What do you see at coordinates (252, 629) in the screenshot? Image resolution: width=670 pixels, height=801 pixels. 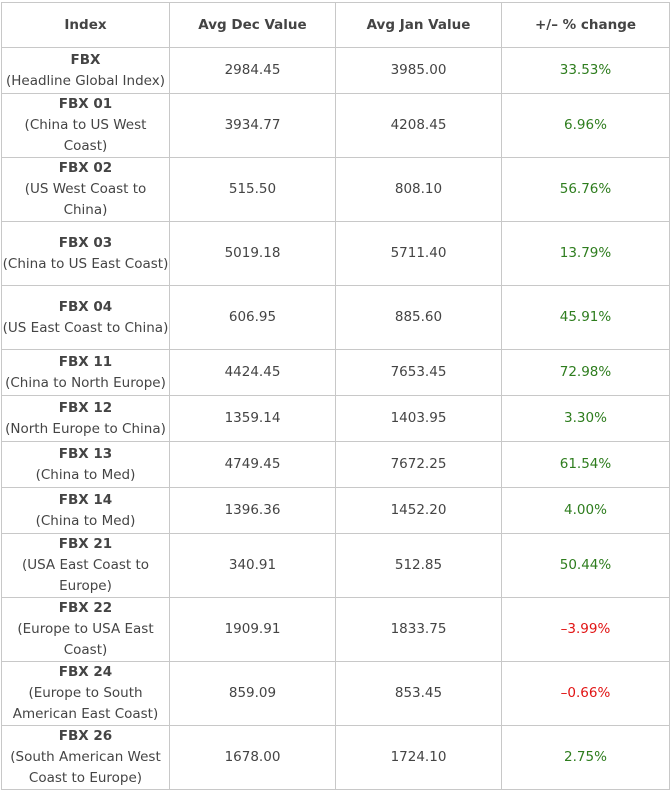 I see `avg-dec-cell: 1909.91` at bounding box center [252, 629].